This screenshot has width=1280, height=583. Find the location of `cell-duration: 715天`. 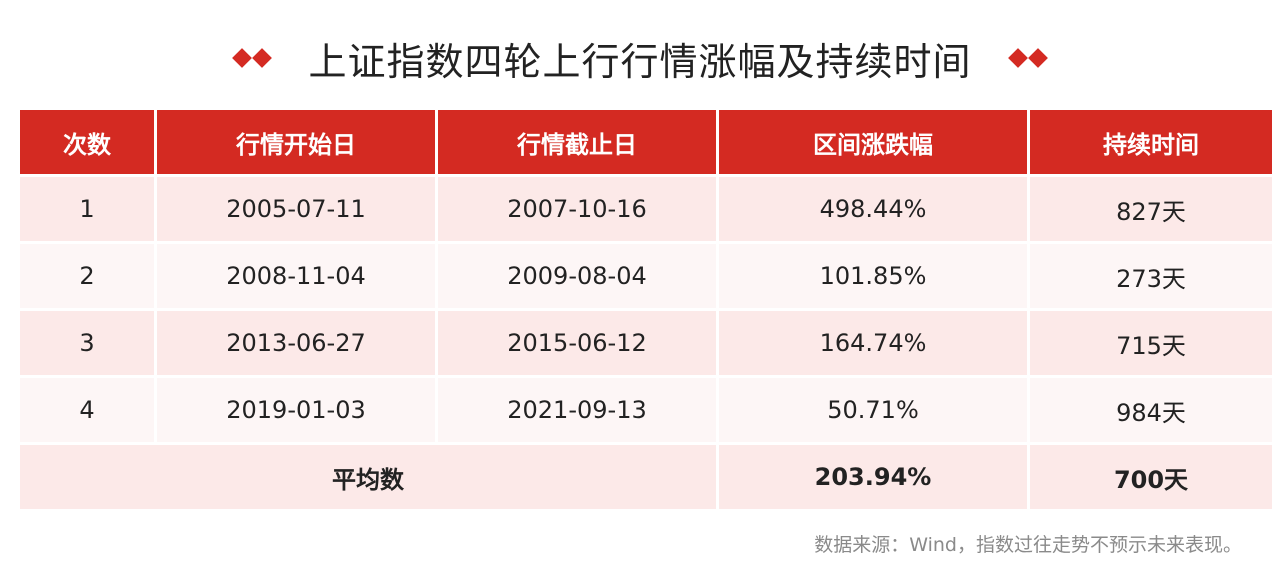

cell-duration: 715天 is located at coordinates (1151, 343).